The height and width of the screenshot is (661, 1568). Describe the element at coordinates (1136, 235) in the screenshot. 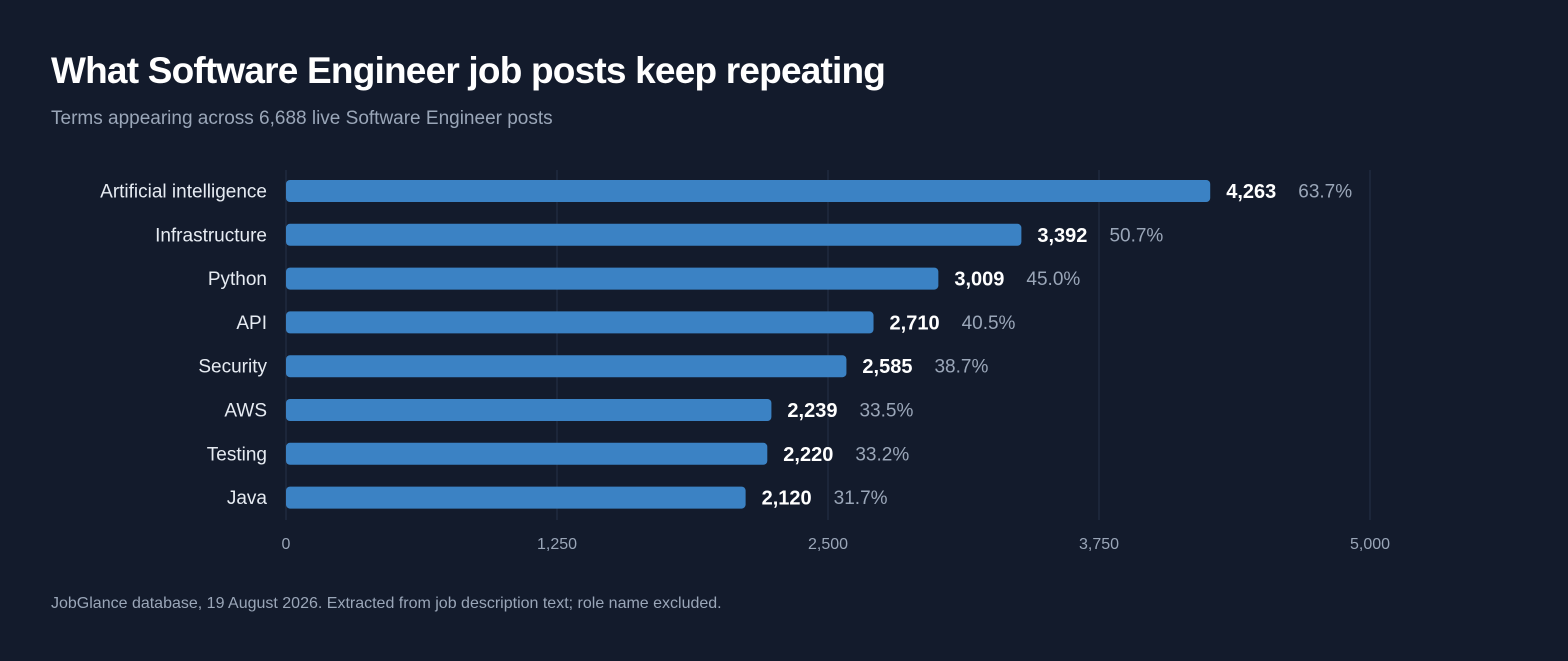

I see `percent-label: 50.7%` at that location.